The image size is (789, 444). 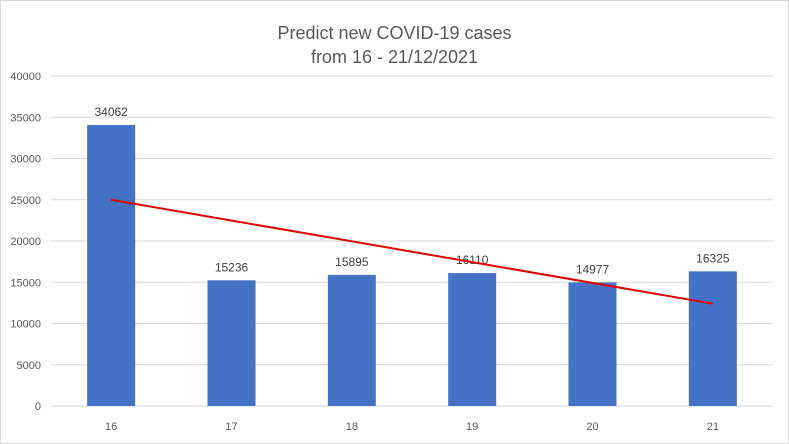 What do you see at coordinates (713, 427) in the screenshot?
I see `x-tick-label: 21` at bounding box center [713, 427].